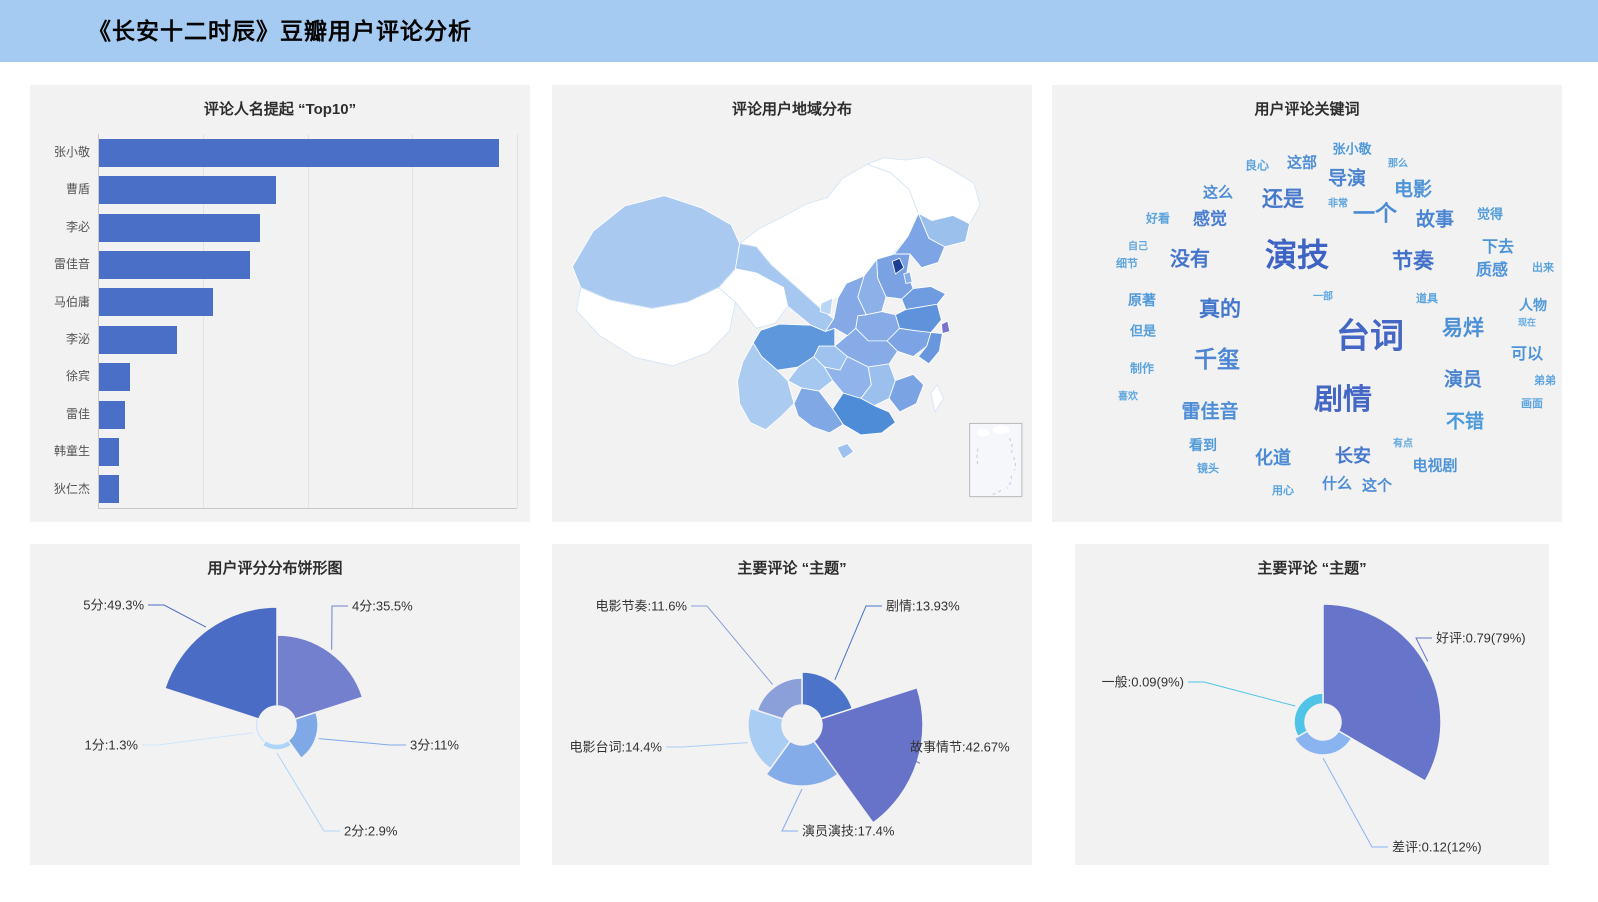 Image resolution: width=1598 pixels, height=902 pixels. What do you see at coordinates (1533, 305) in the screenshot?
I see `cloud-word: 人物` at bounding box center [1533, 305].